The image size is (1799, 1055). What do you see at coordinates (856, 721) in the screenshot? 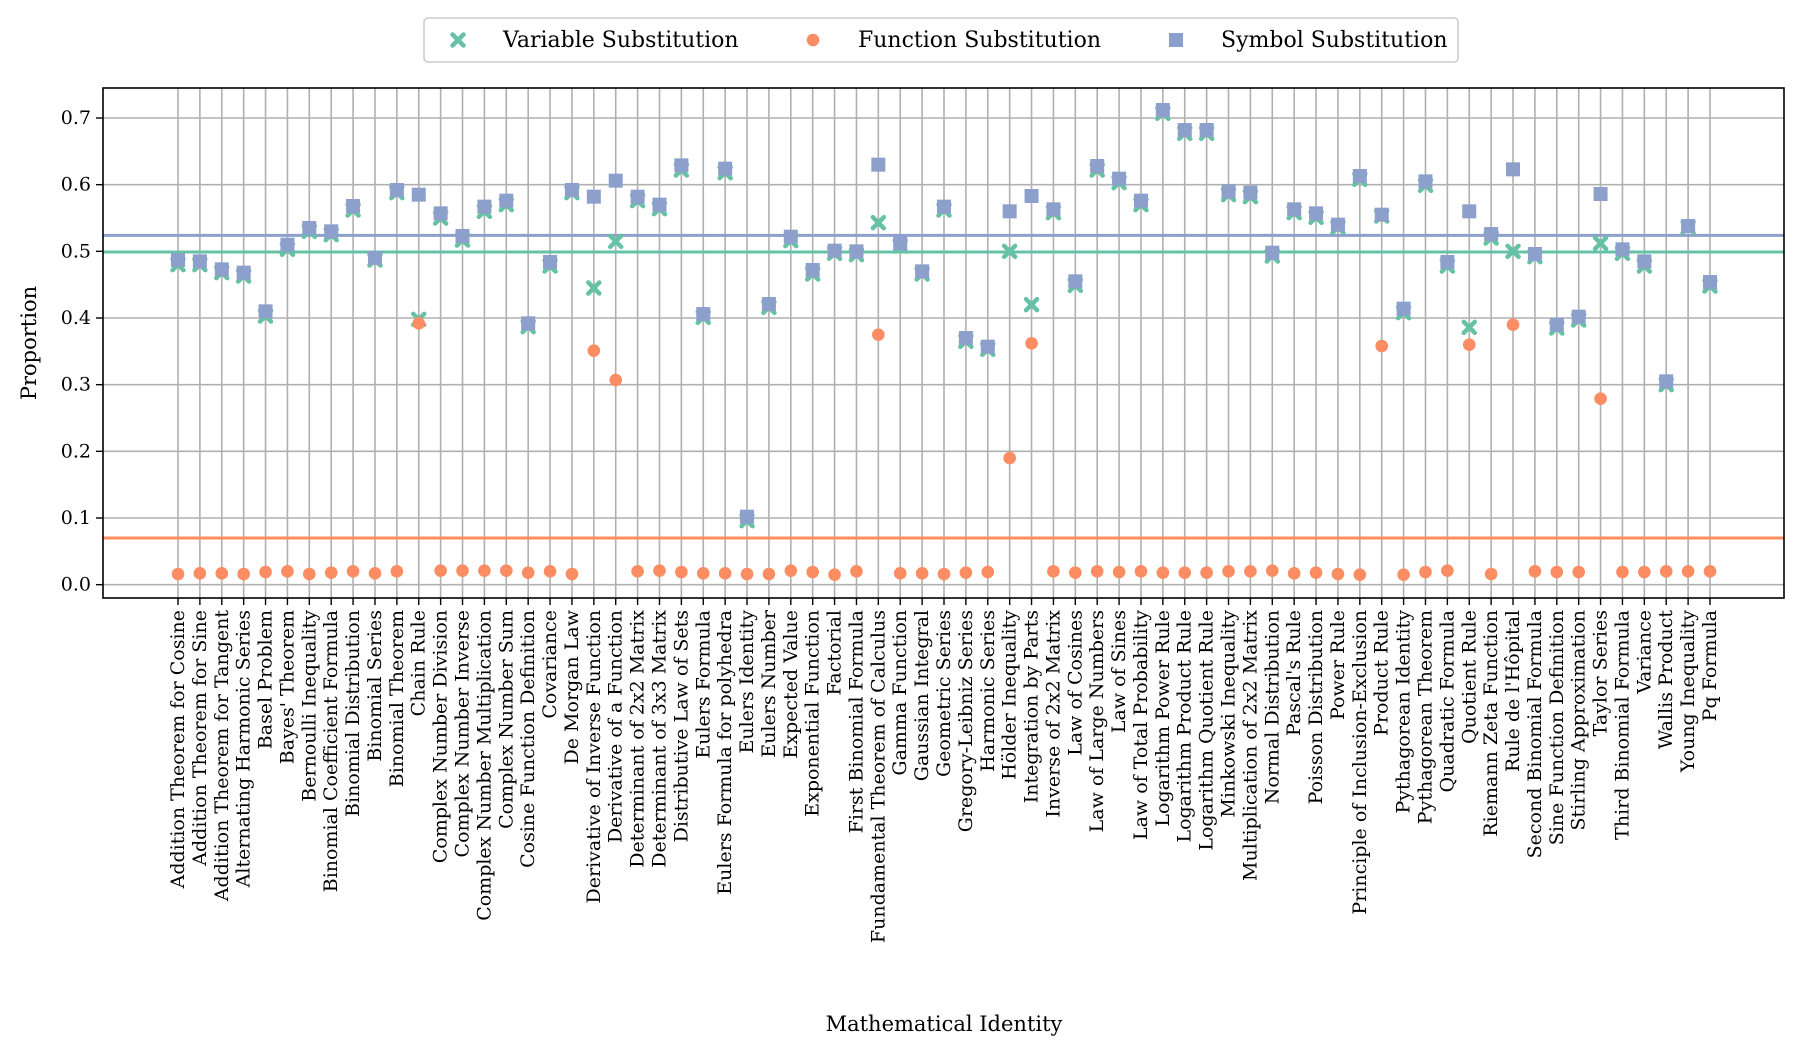
I see `x-tick-label: First Binomial Formula` at bounding box center [856, 721].